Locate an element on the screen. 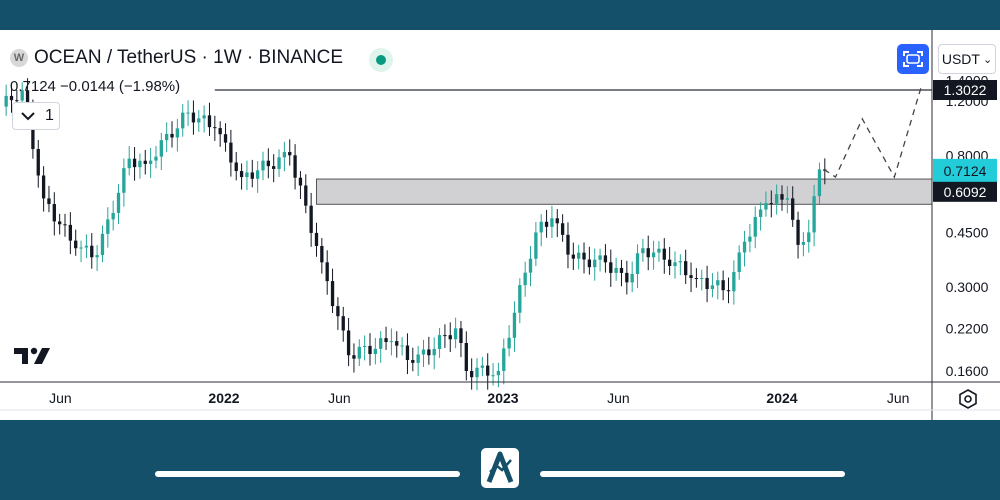  symbol-title: OCEAN / TetherUS · 1W · BINANCE is located at coordinates (188, 57).